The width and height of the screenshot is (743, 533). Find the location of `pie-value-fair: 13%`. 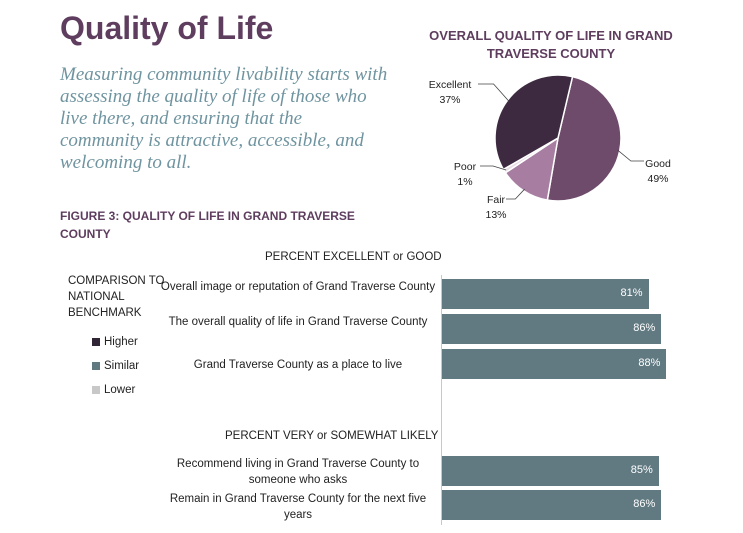

pie-value-fair: 13% is located at coordinates (495, 215).